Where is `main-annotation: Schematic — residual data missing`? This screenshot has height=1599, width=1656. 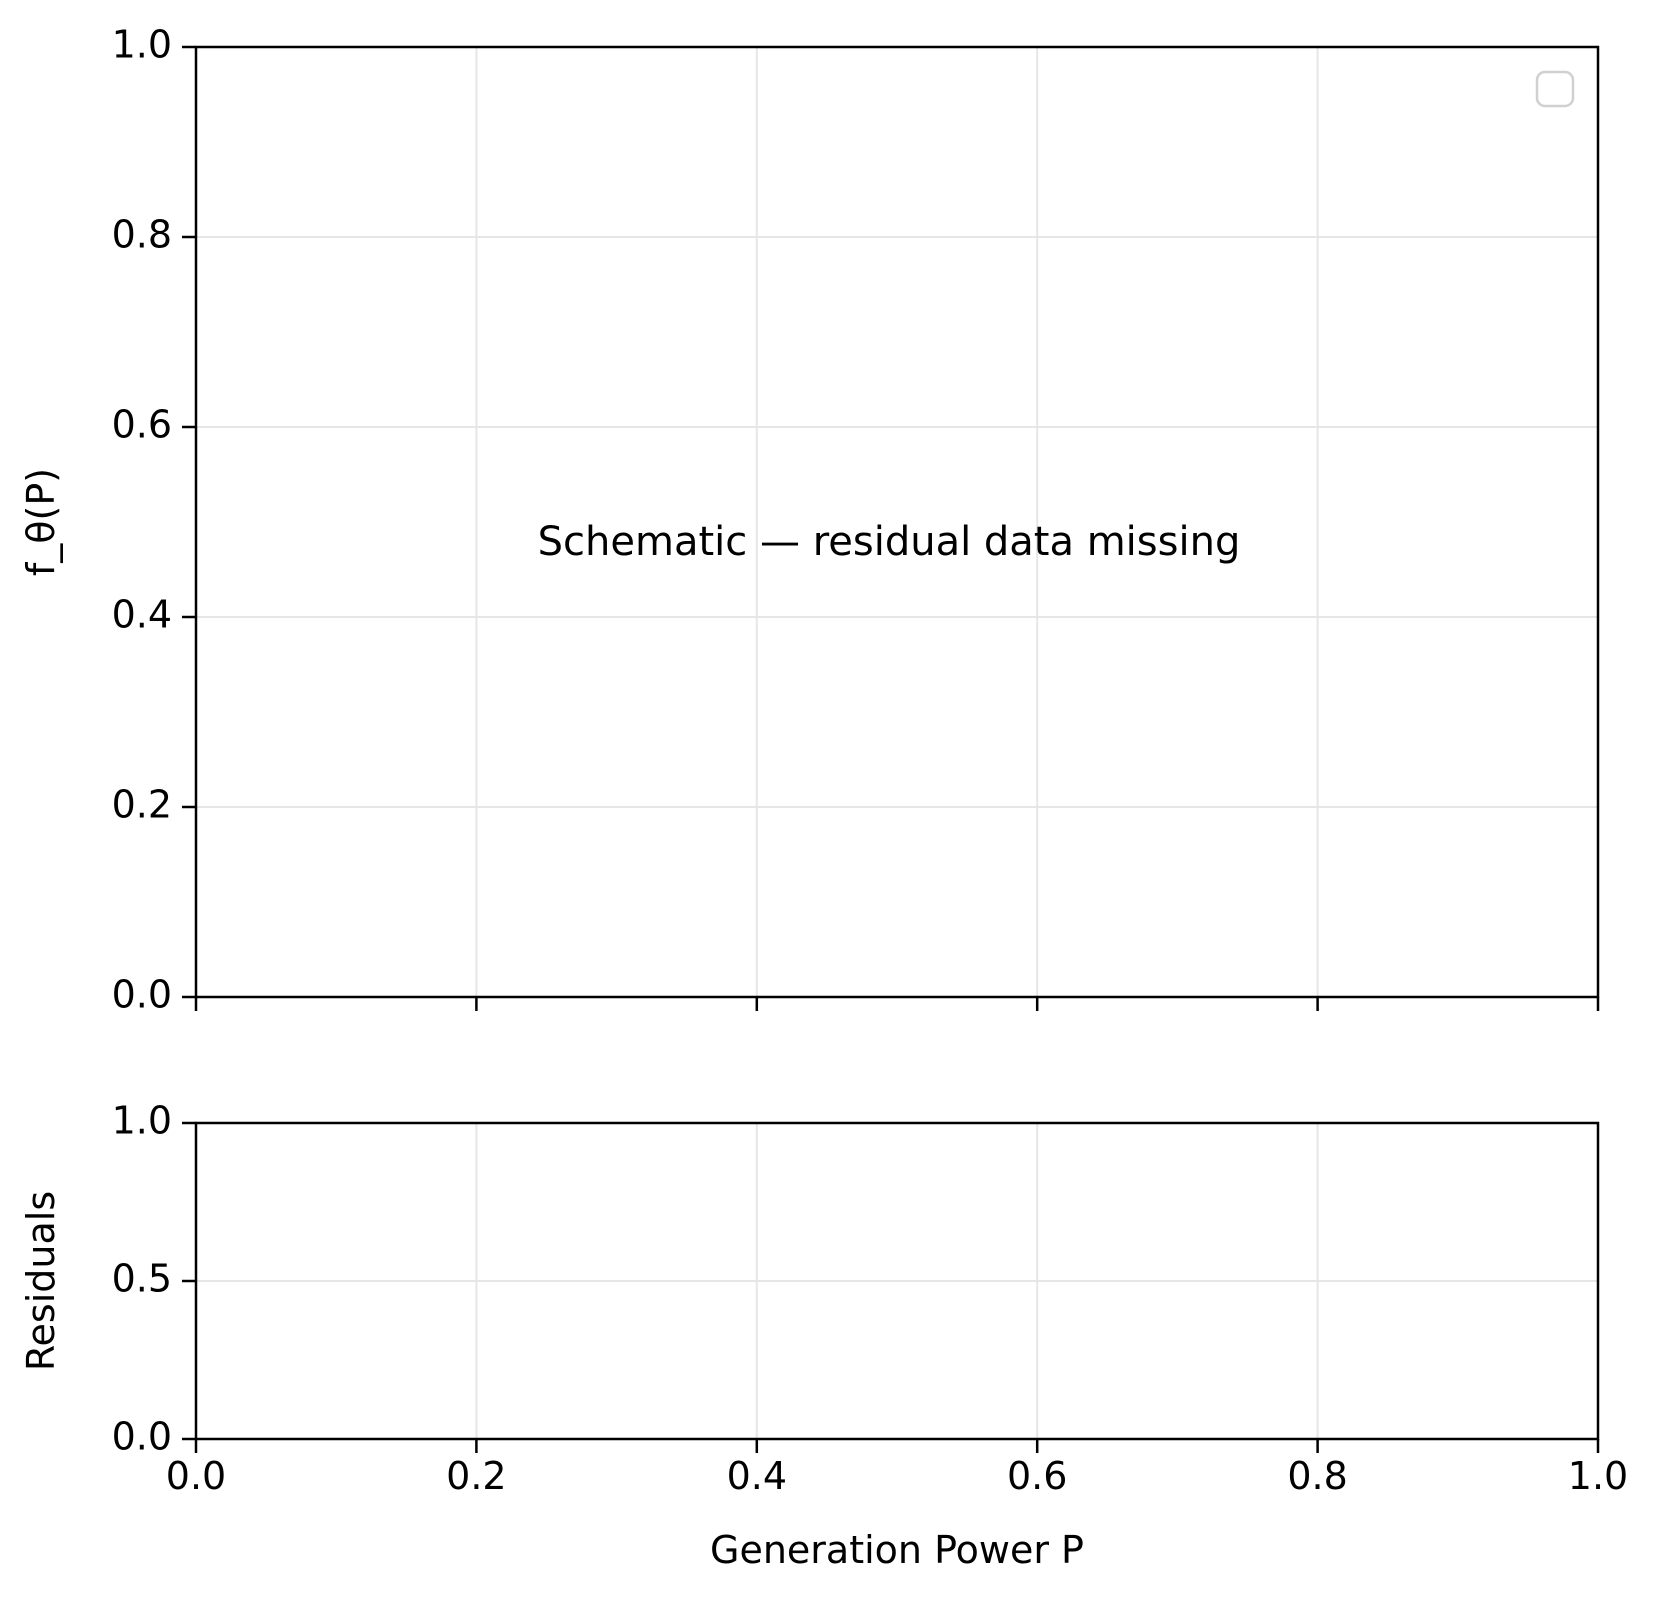
main-annotation: Schematic — residual data missing is located at coordinates (889, 542).